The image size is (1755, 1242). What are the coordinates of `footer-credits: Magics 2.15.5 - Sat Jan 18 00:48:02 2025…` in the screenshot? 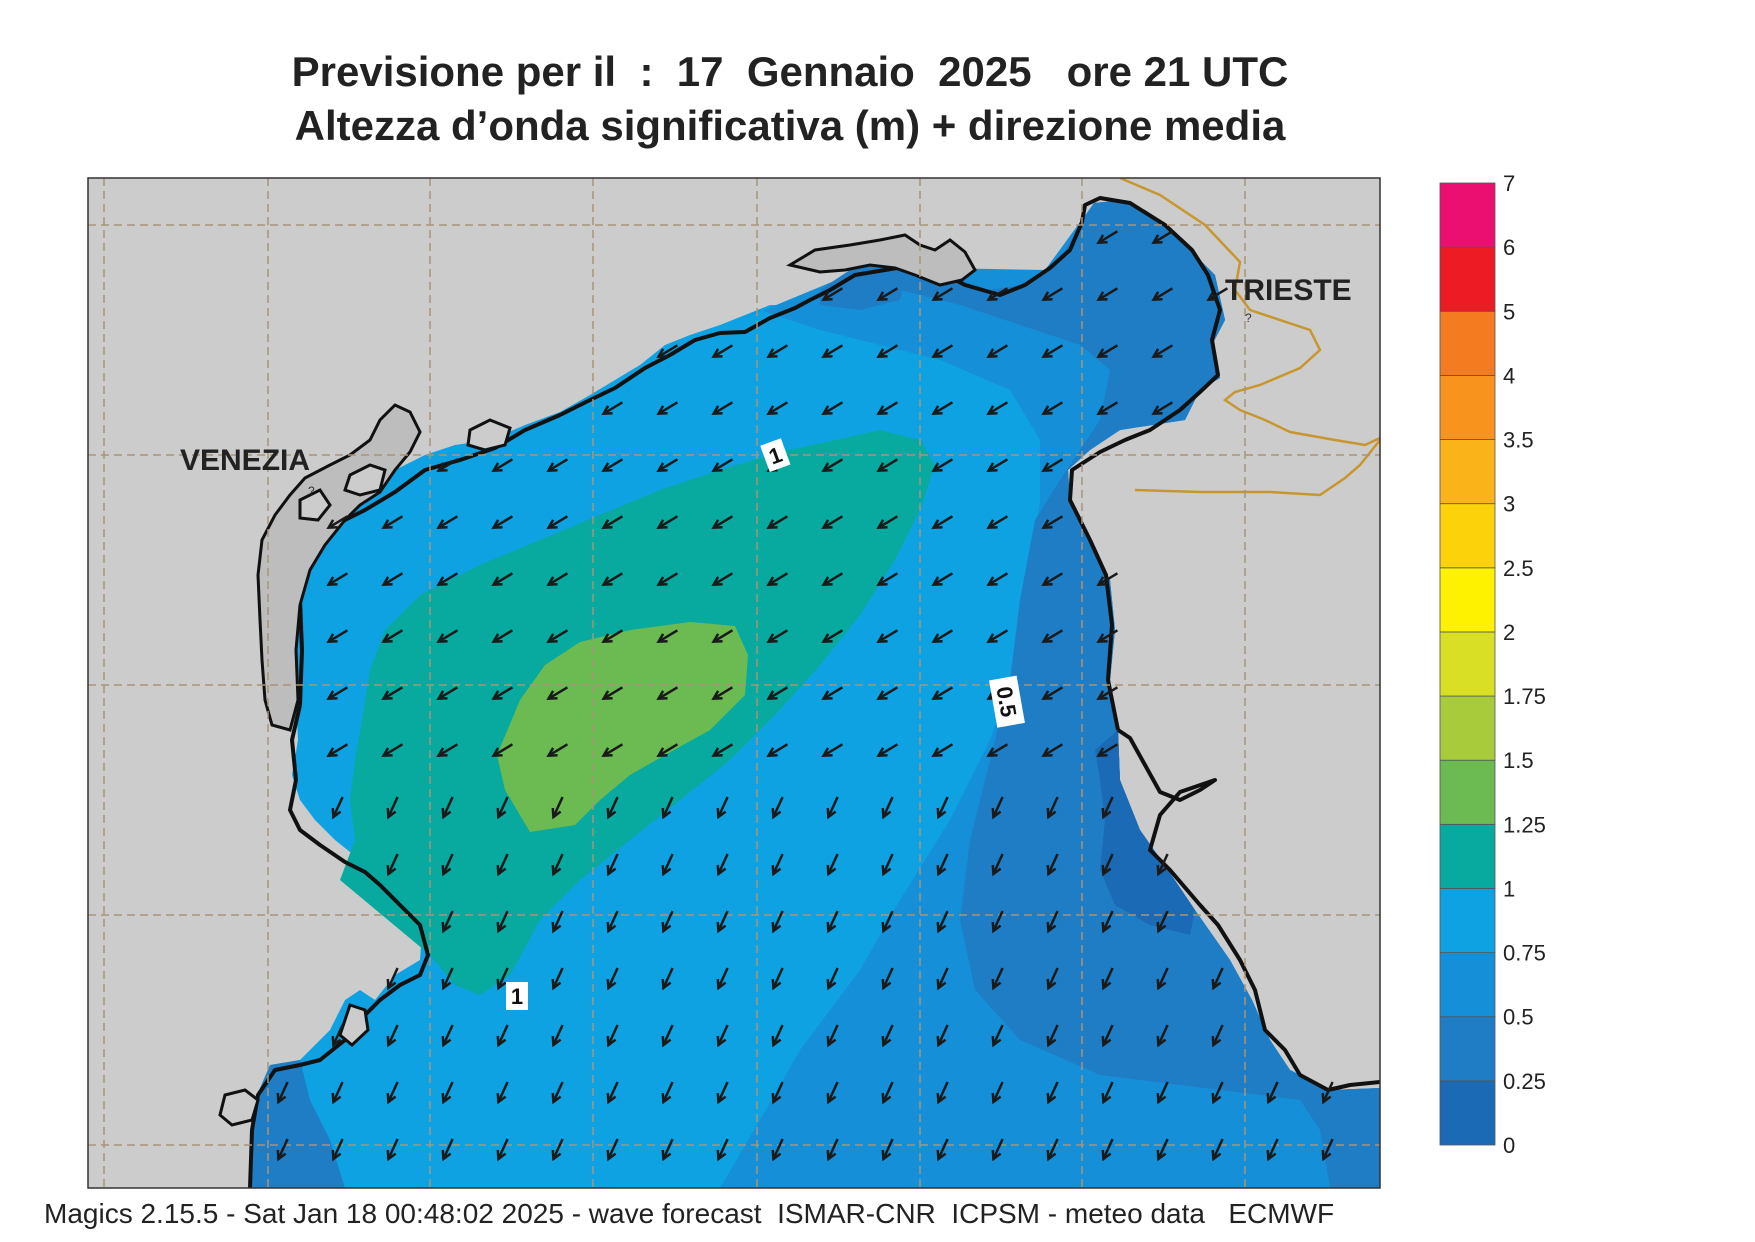 It's located at (689, 1213).